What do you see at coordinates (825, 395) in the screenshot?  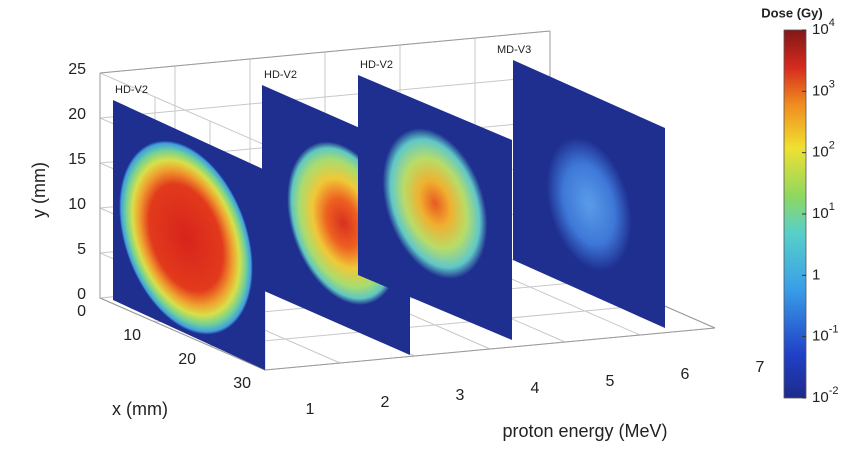 I see `colorbar-tick-label: 10⁻²` at bounding box center [825, 395].